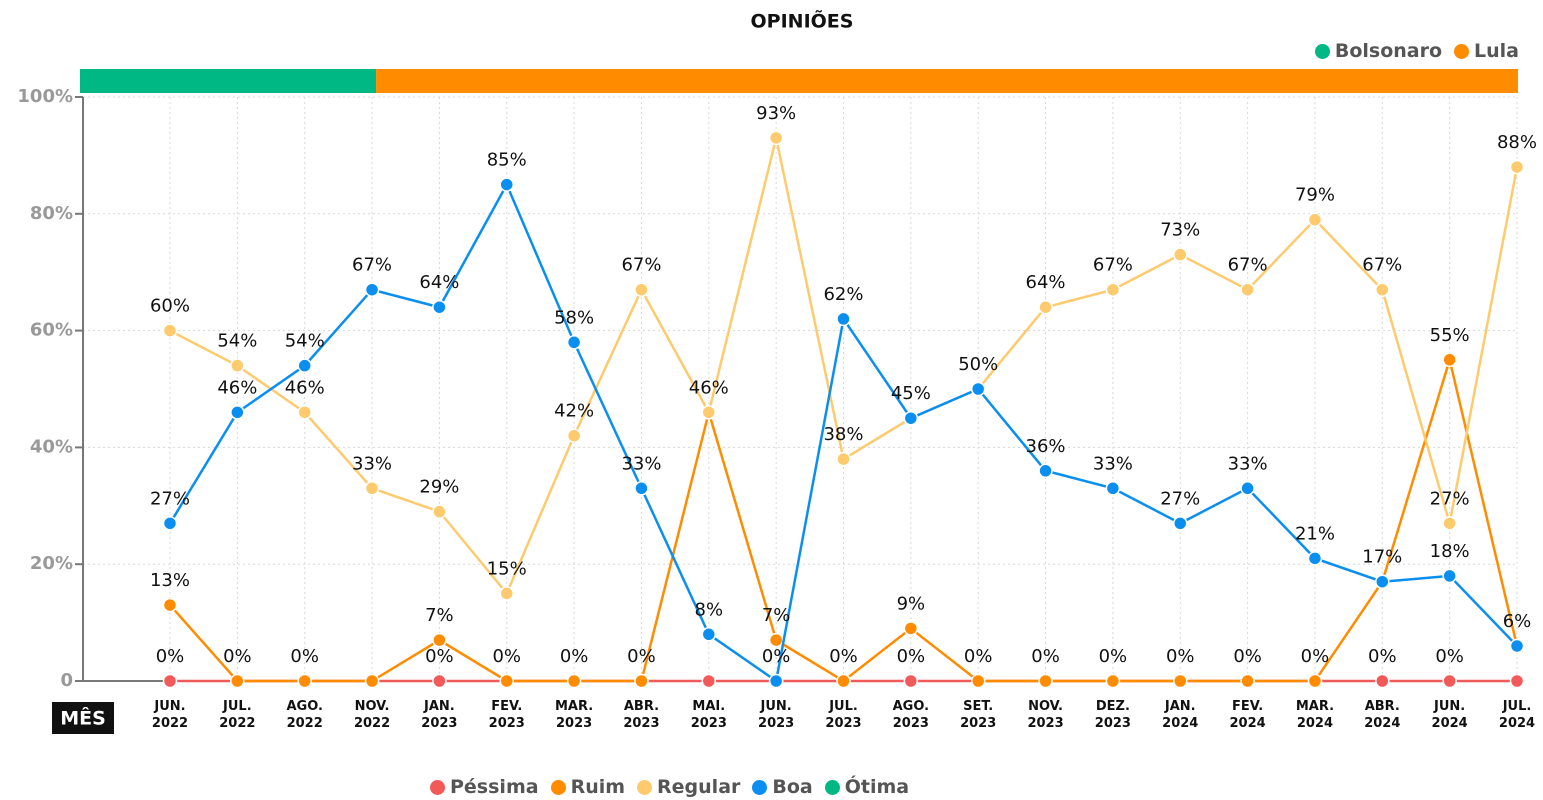  I want to click on x-tick-label: NOV. 2022, so click(372, 715).